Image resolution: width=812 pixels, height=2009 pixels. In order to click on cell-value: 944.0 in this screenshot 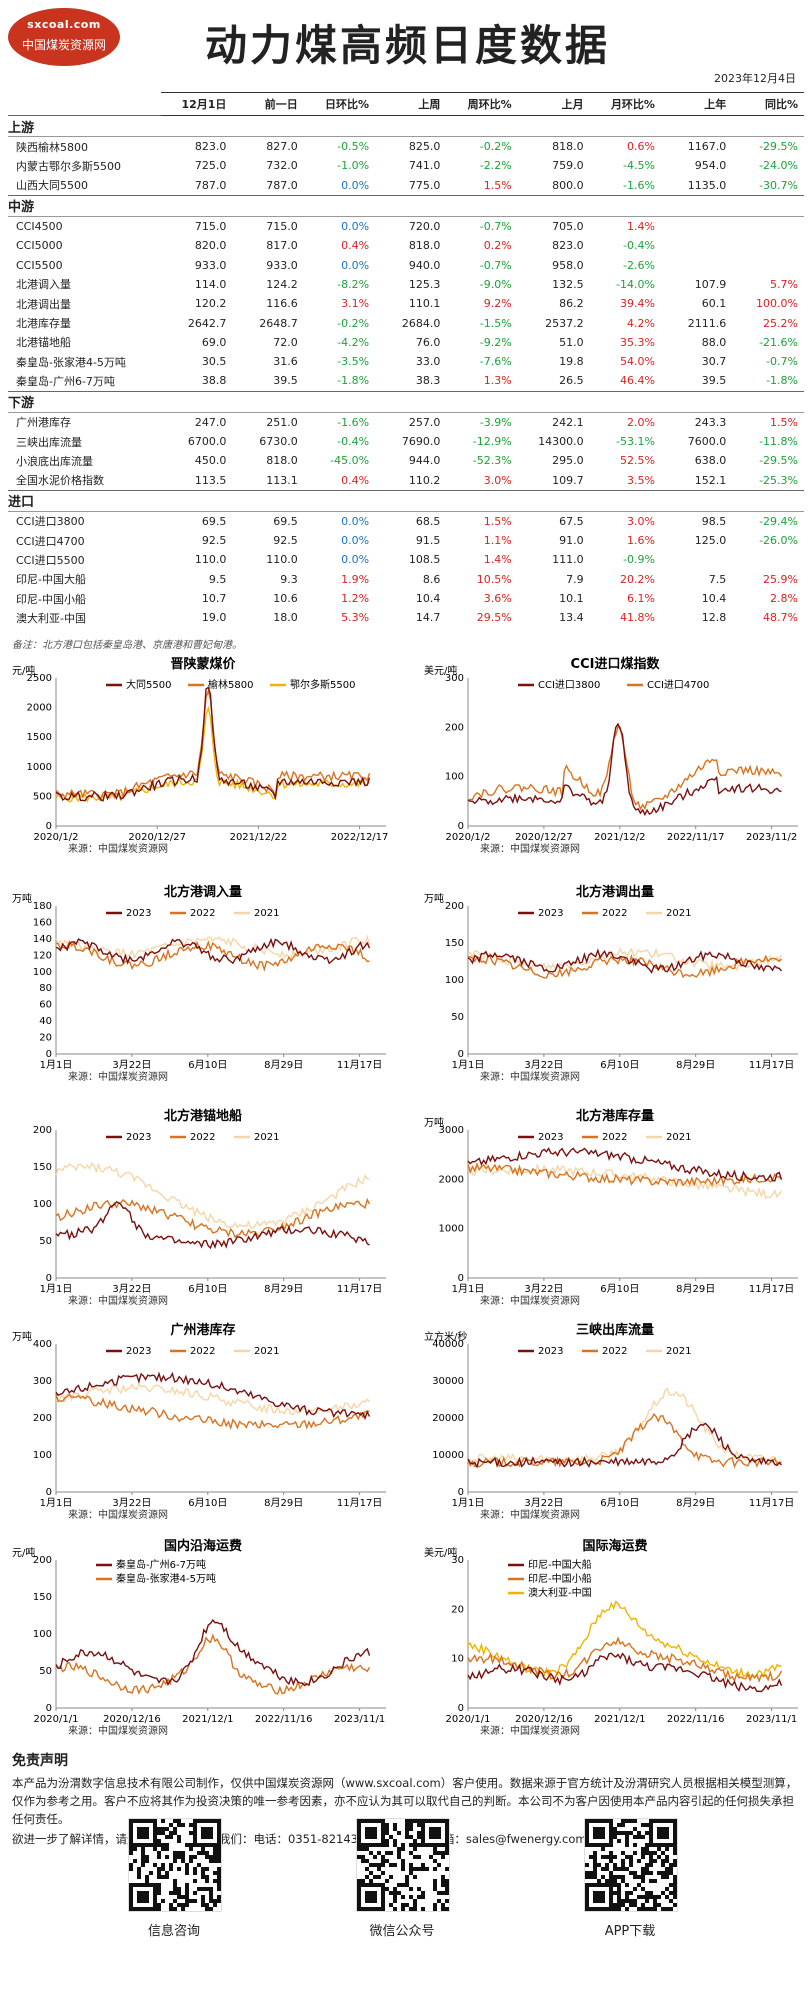, I will do `click(424, 461)`.